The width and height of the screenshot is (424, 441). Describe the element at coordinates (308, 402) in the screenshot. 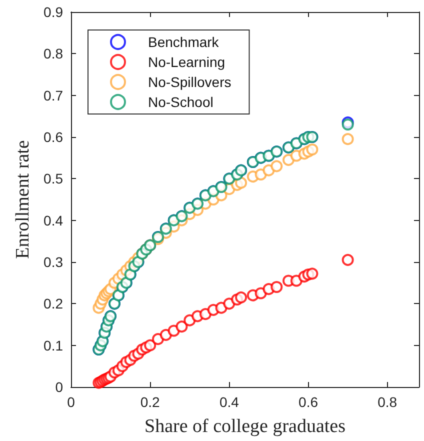

I see `x-tick-label: 0.6` at that location.